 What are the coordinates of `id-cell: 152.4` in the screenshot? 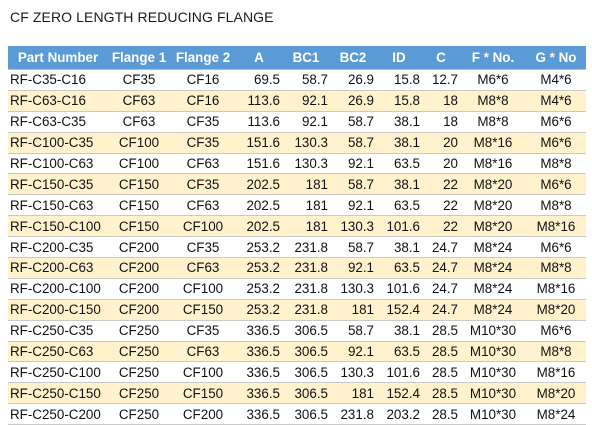 It's located at (399, 310).